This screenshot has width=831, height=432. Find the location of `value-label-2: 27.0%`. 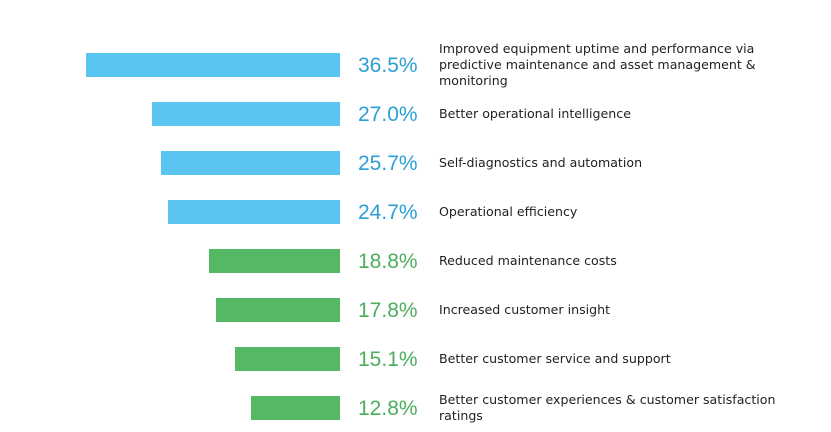

value-label-2: 27.0% is located at coordinates (388, 114).